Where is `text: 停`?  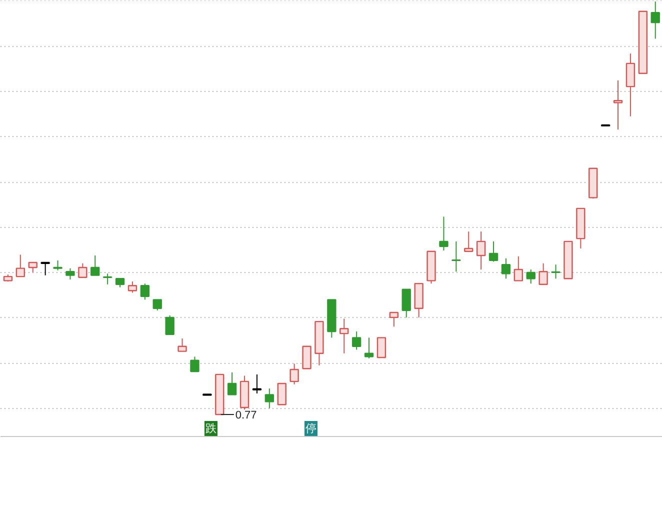 text: 停 is located at coordinates (310, 428).